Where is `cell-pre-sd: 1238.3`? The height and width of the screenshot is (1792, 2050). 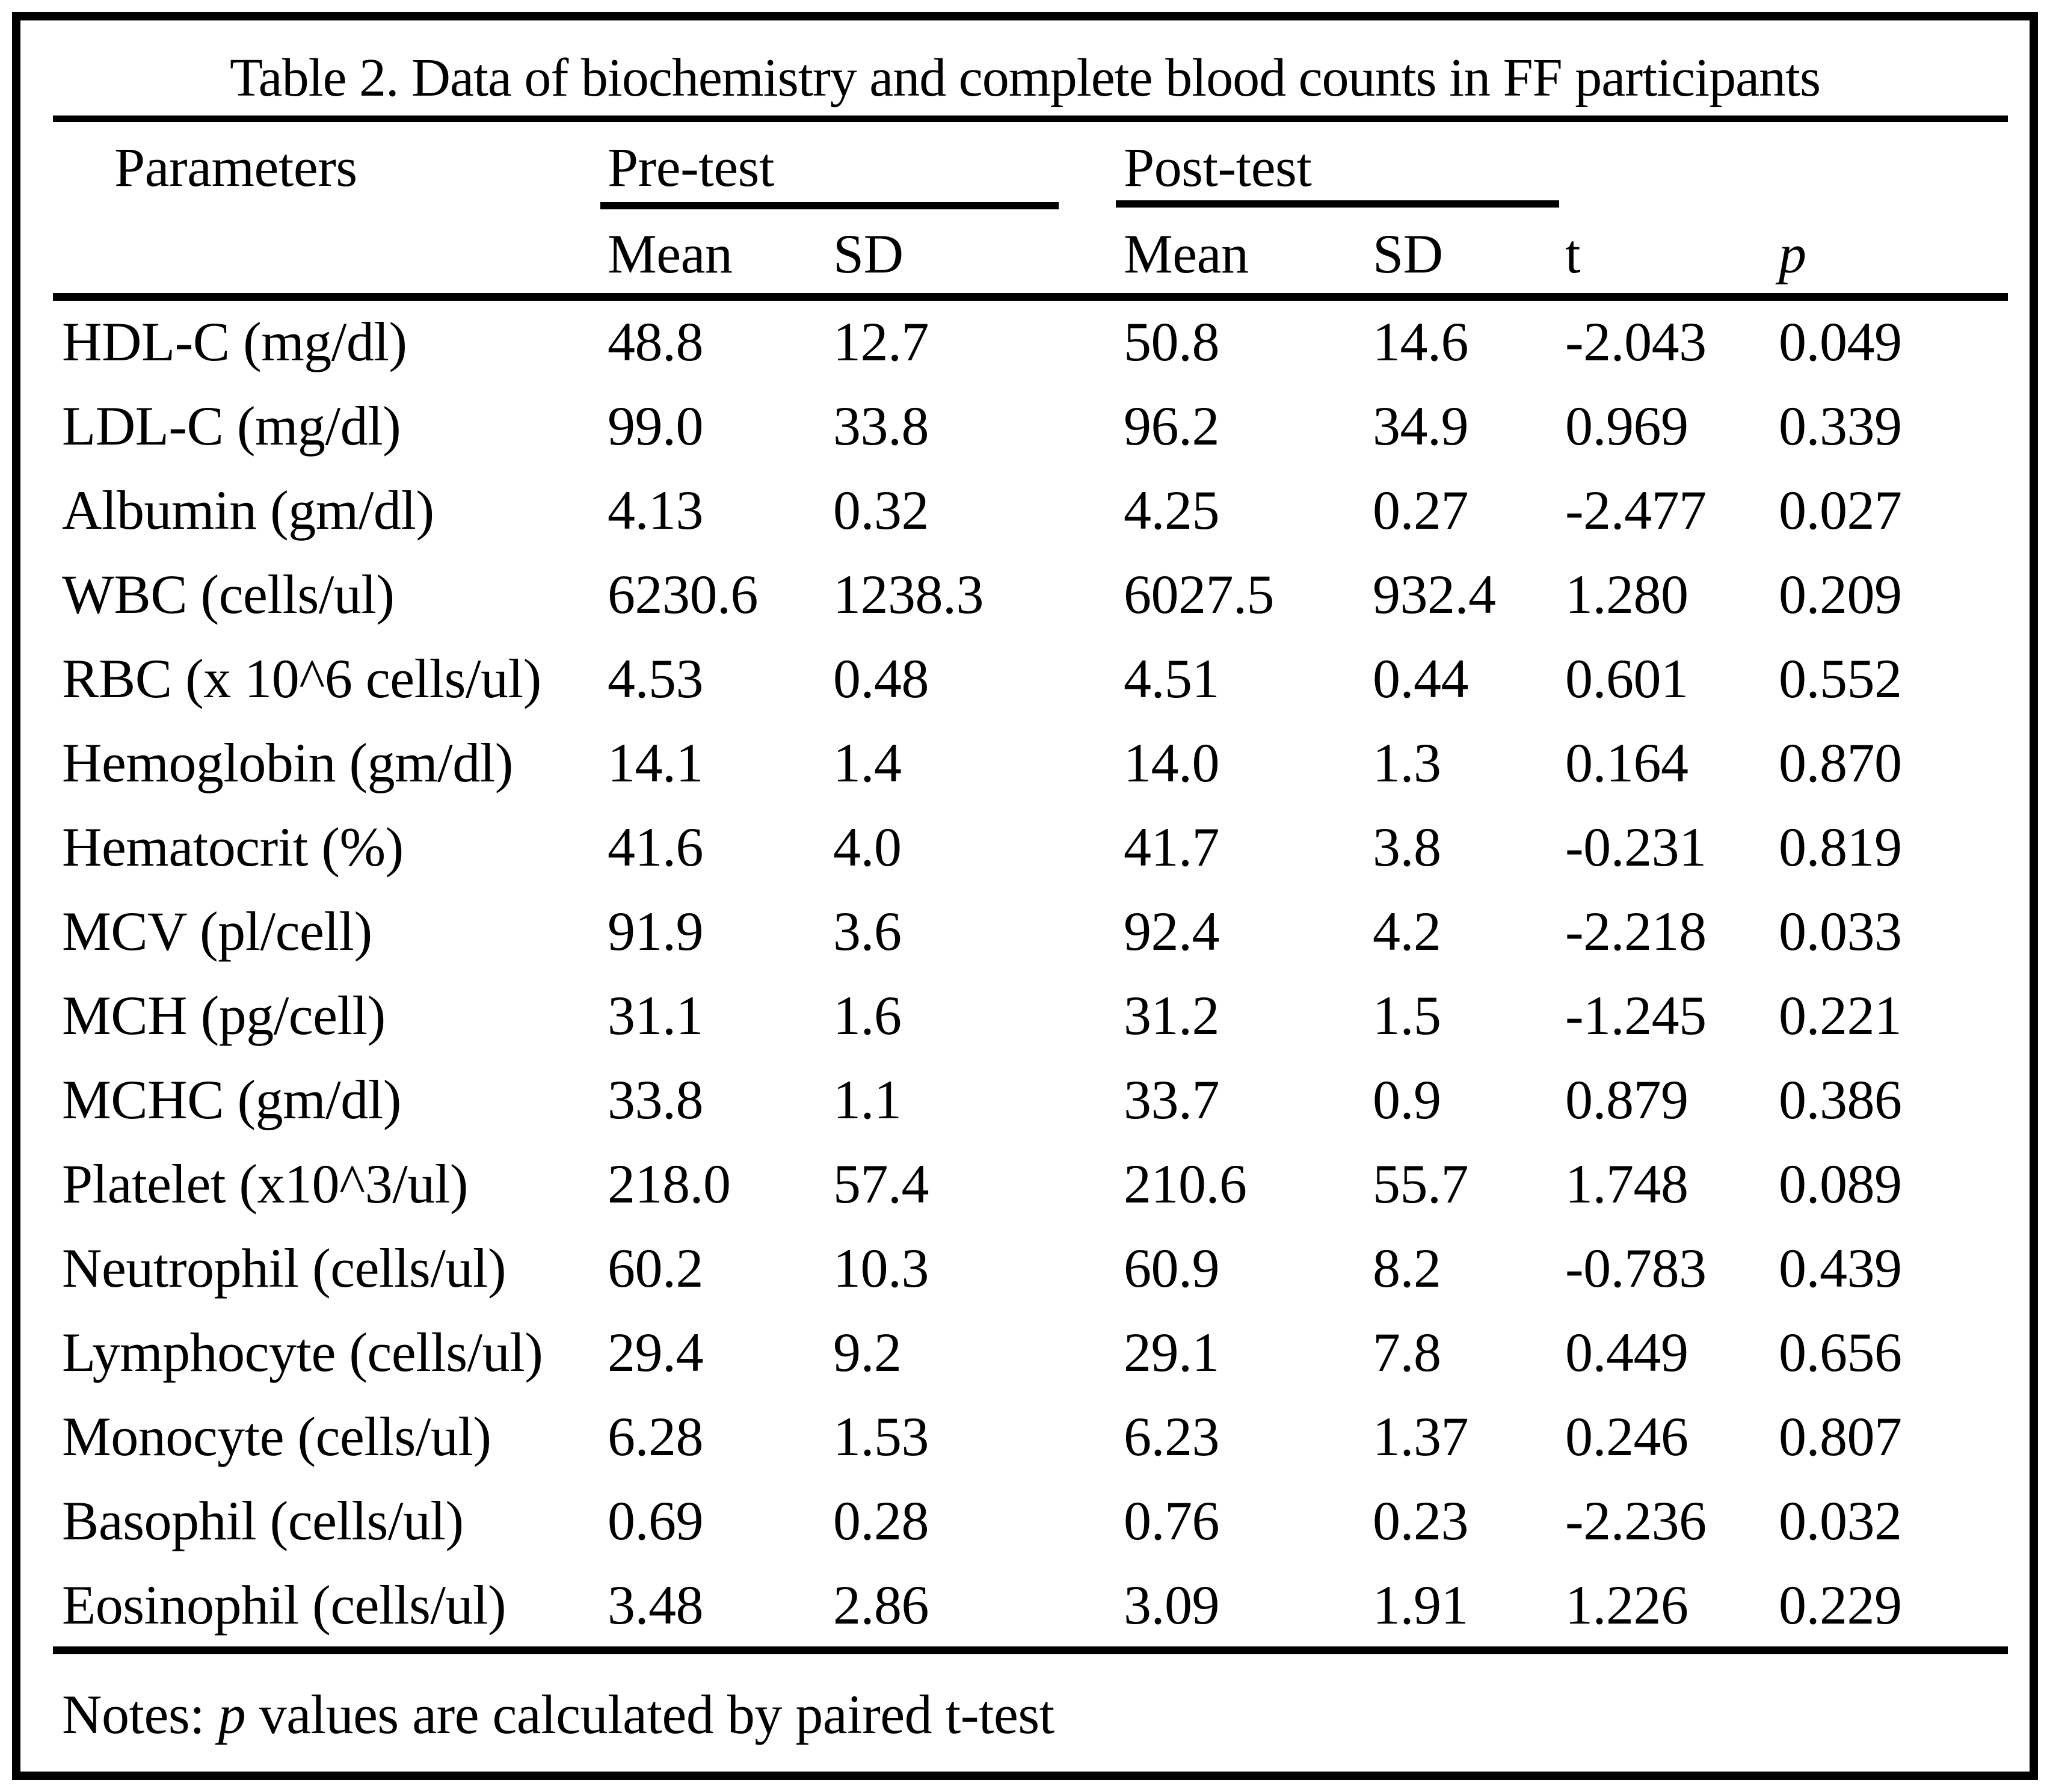
cell-pre-sd: 1238.3 is located at coordinates (908, 594).